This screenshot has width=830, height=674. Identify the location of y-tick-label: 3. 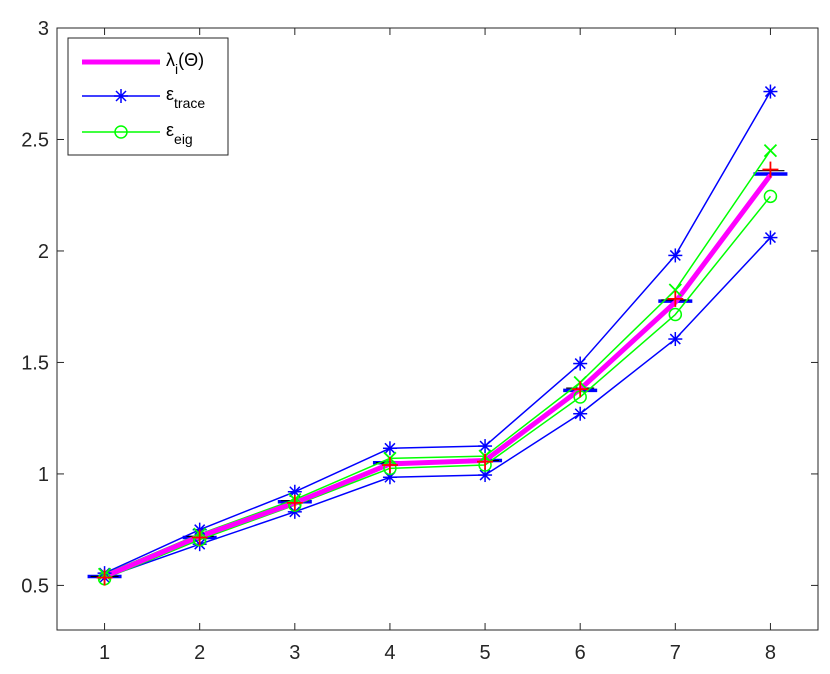
(43, 29).